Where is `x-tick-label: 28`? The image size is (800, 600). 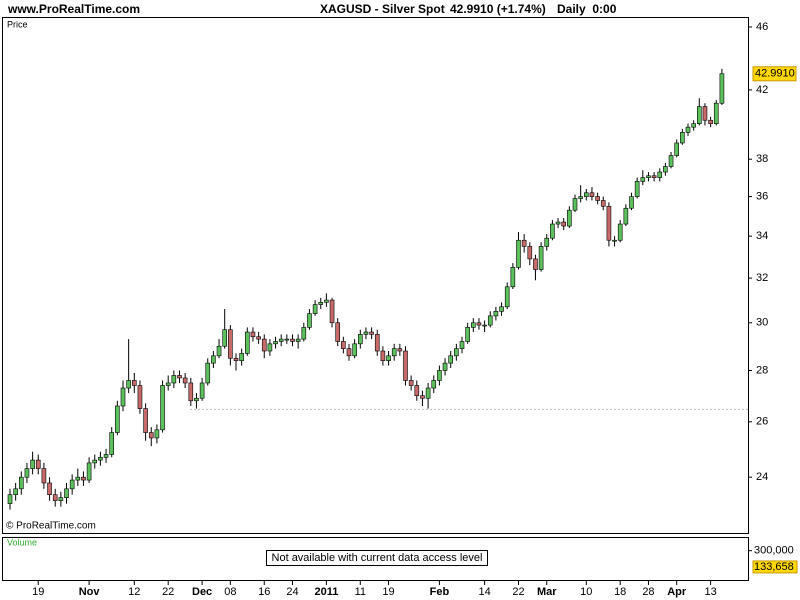
x-tick-label: 28 is located at coordinates (648, 592).